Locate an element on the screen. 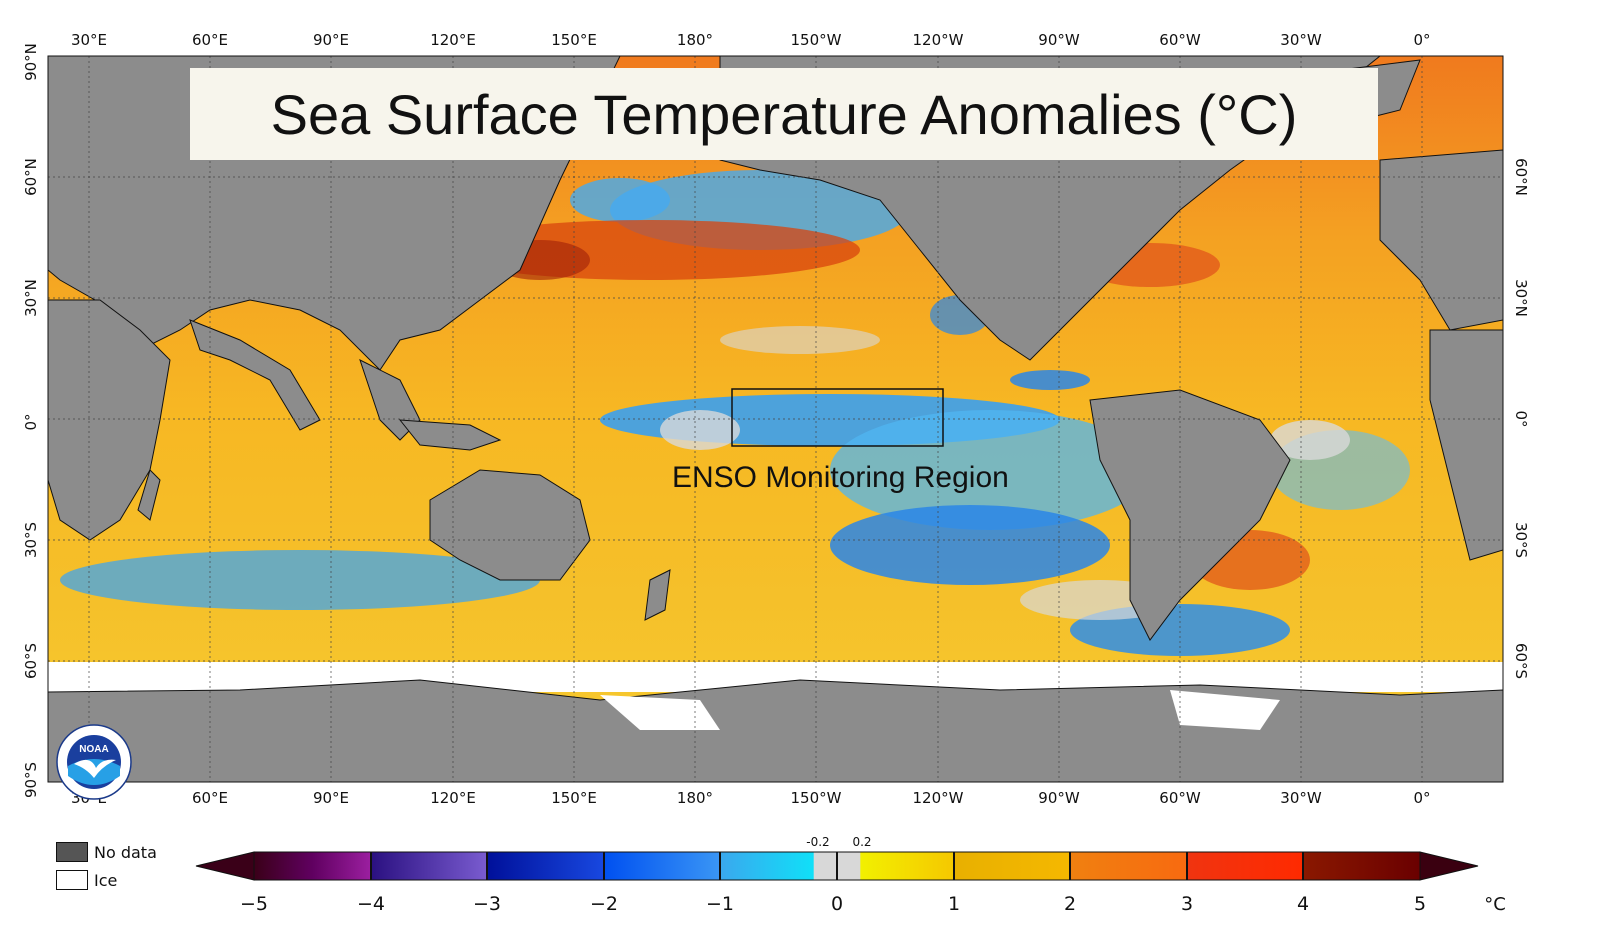  lat-label-left: 60°N is located at coordinates (31, 177).